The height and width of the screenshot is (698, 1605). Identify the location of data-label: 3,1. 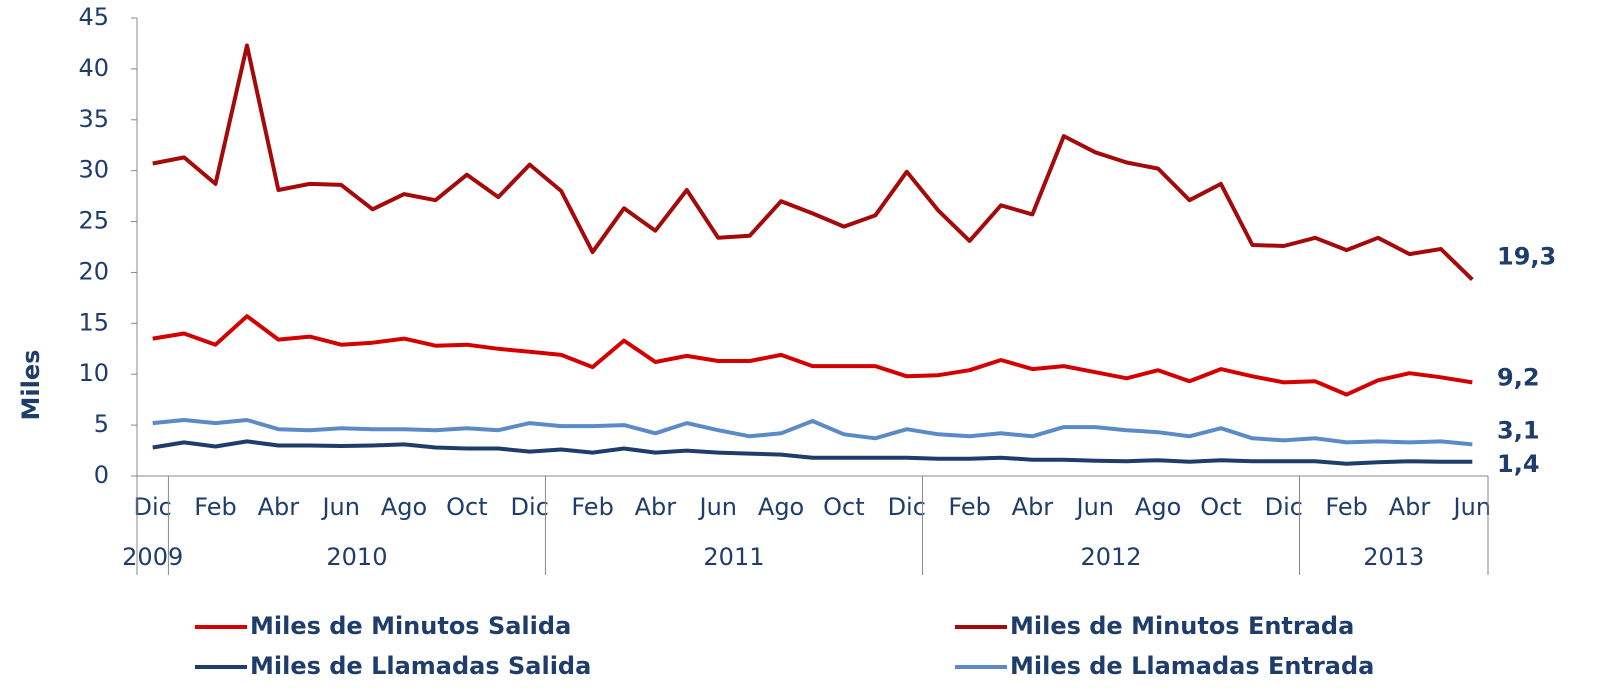
(1518, 430).